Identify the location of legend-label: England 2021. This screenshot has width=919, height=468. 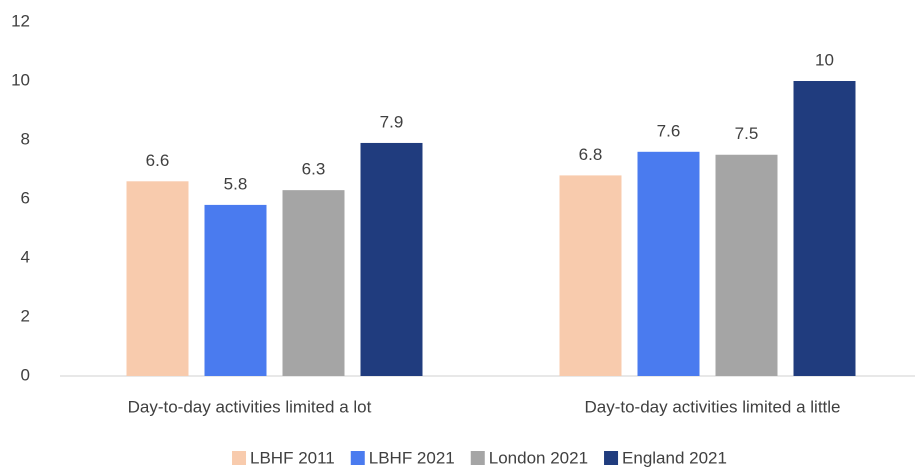
(674, 457).